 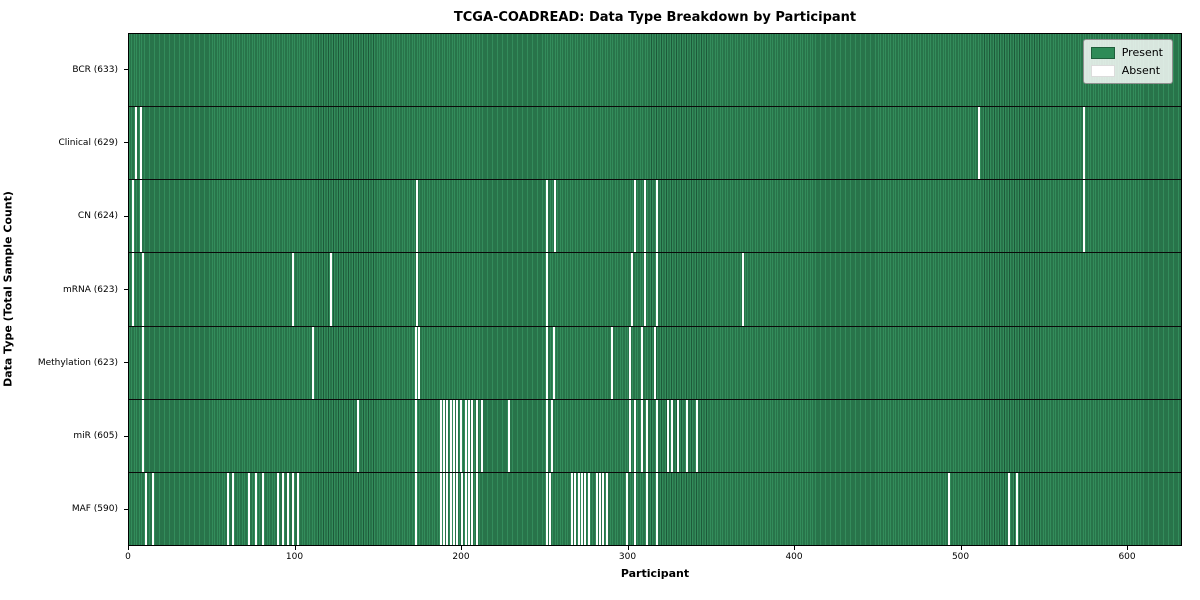 I want to click on x-tick-label: 100, so click(x=294, y=557).